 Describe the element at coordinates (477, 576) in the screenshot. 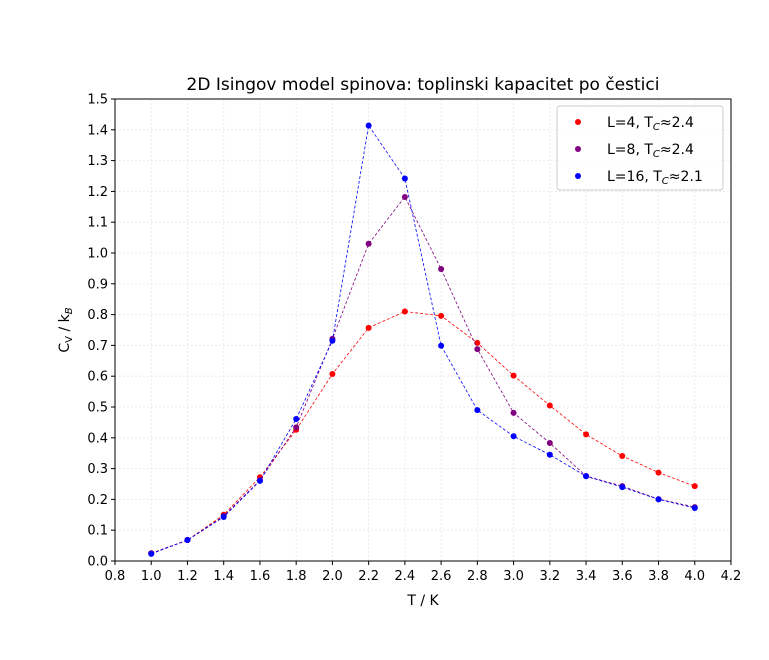

I see `x-tick-label: 2.8` at that location.